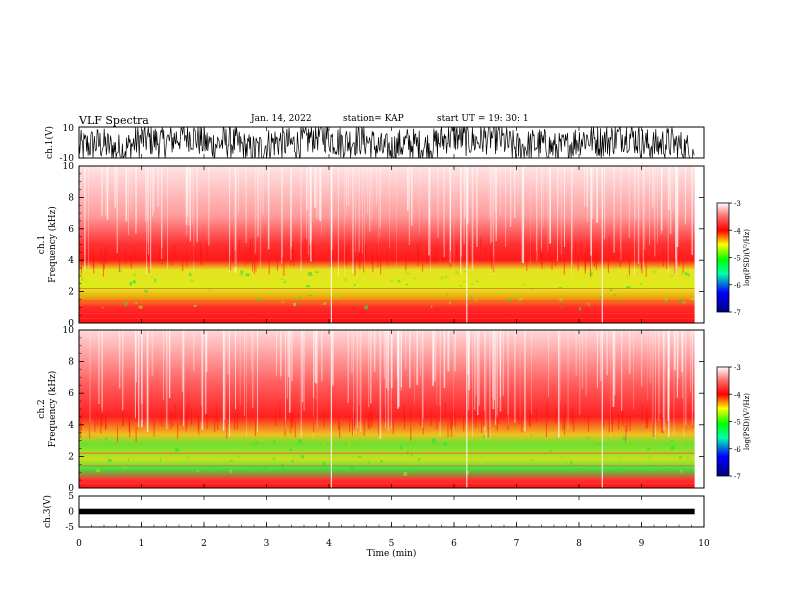 The width and height of the screenshot is (792, 612). What do you see at coordinates (737, 368) in the screenshot?
I see `ch2-colorbar-tick-label: -3` at bounding box center [737, 368].